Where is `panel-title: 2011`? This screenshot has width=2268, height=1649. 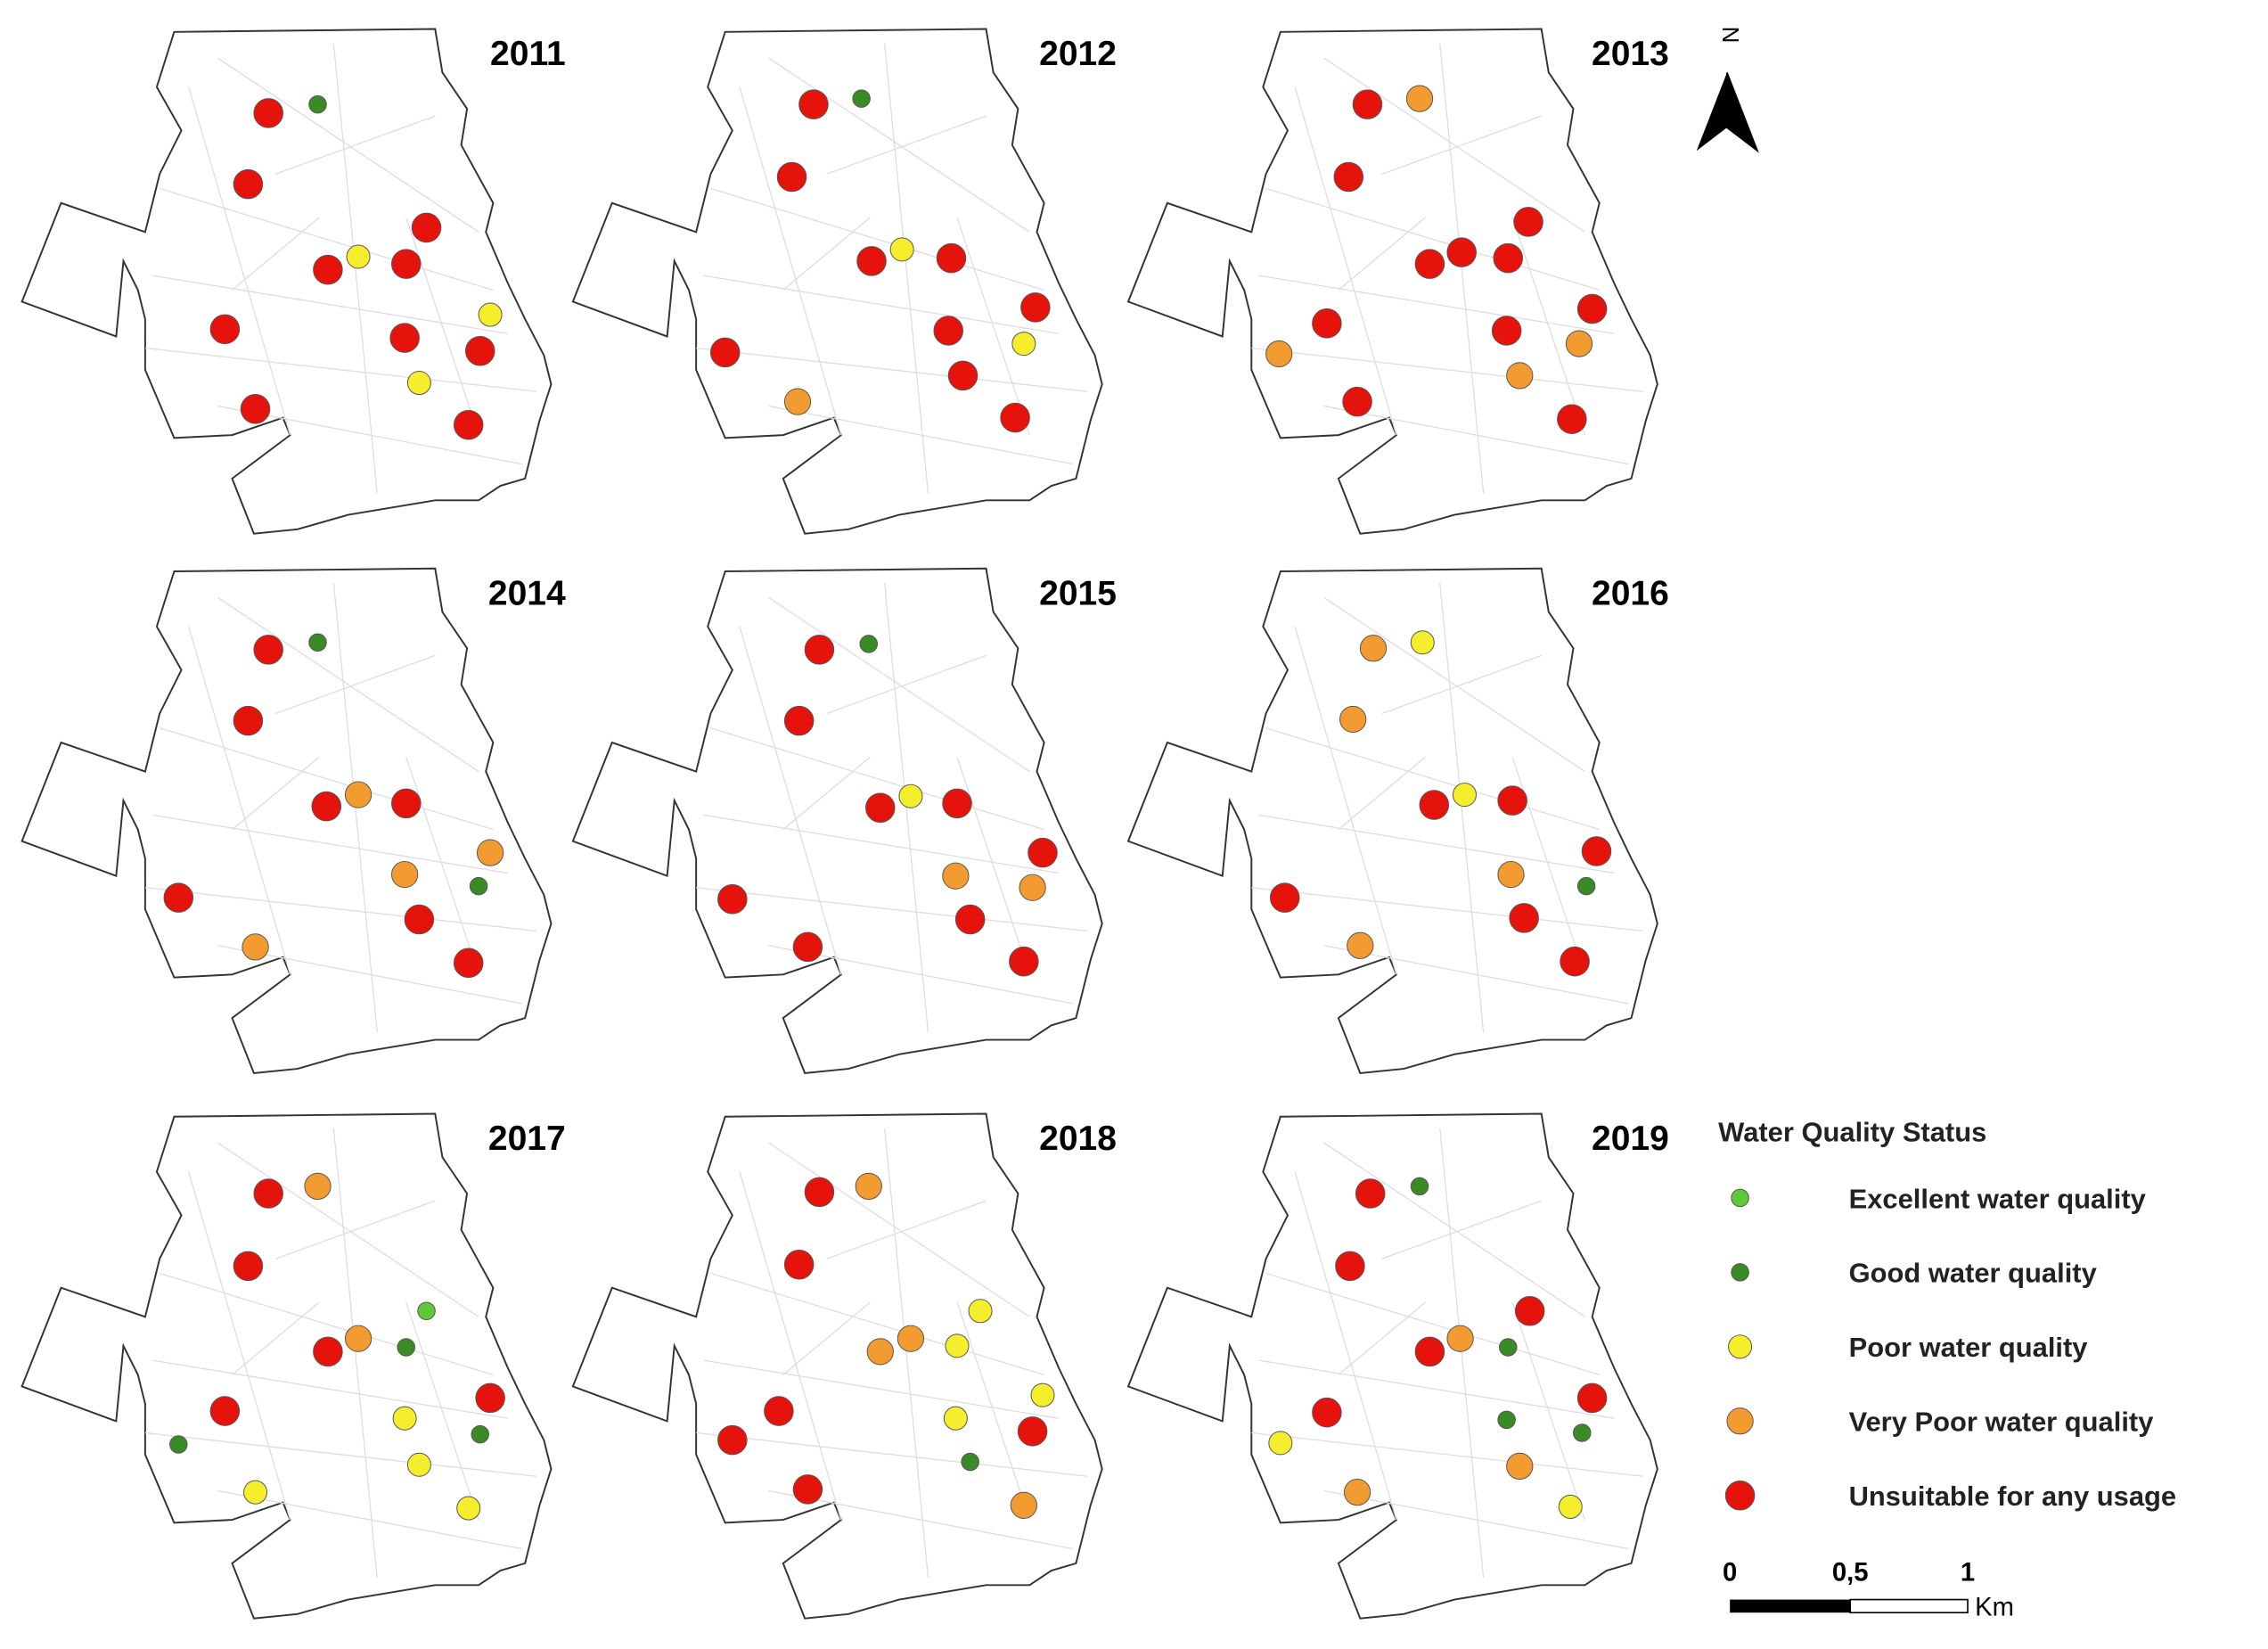
panel-title: 2011 is located at coordinates (528, 54).